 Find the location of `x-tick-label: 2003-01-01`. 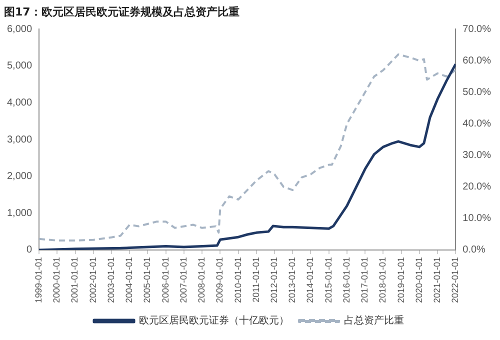

x-tick-label: 2003-01-01 is located at coordinates (111, 280).